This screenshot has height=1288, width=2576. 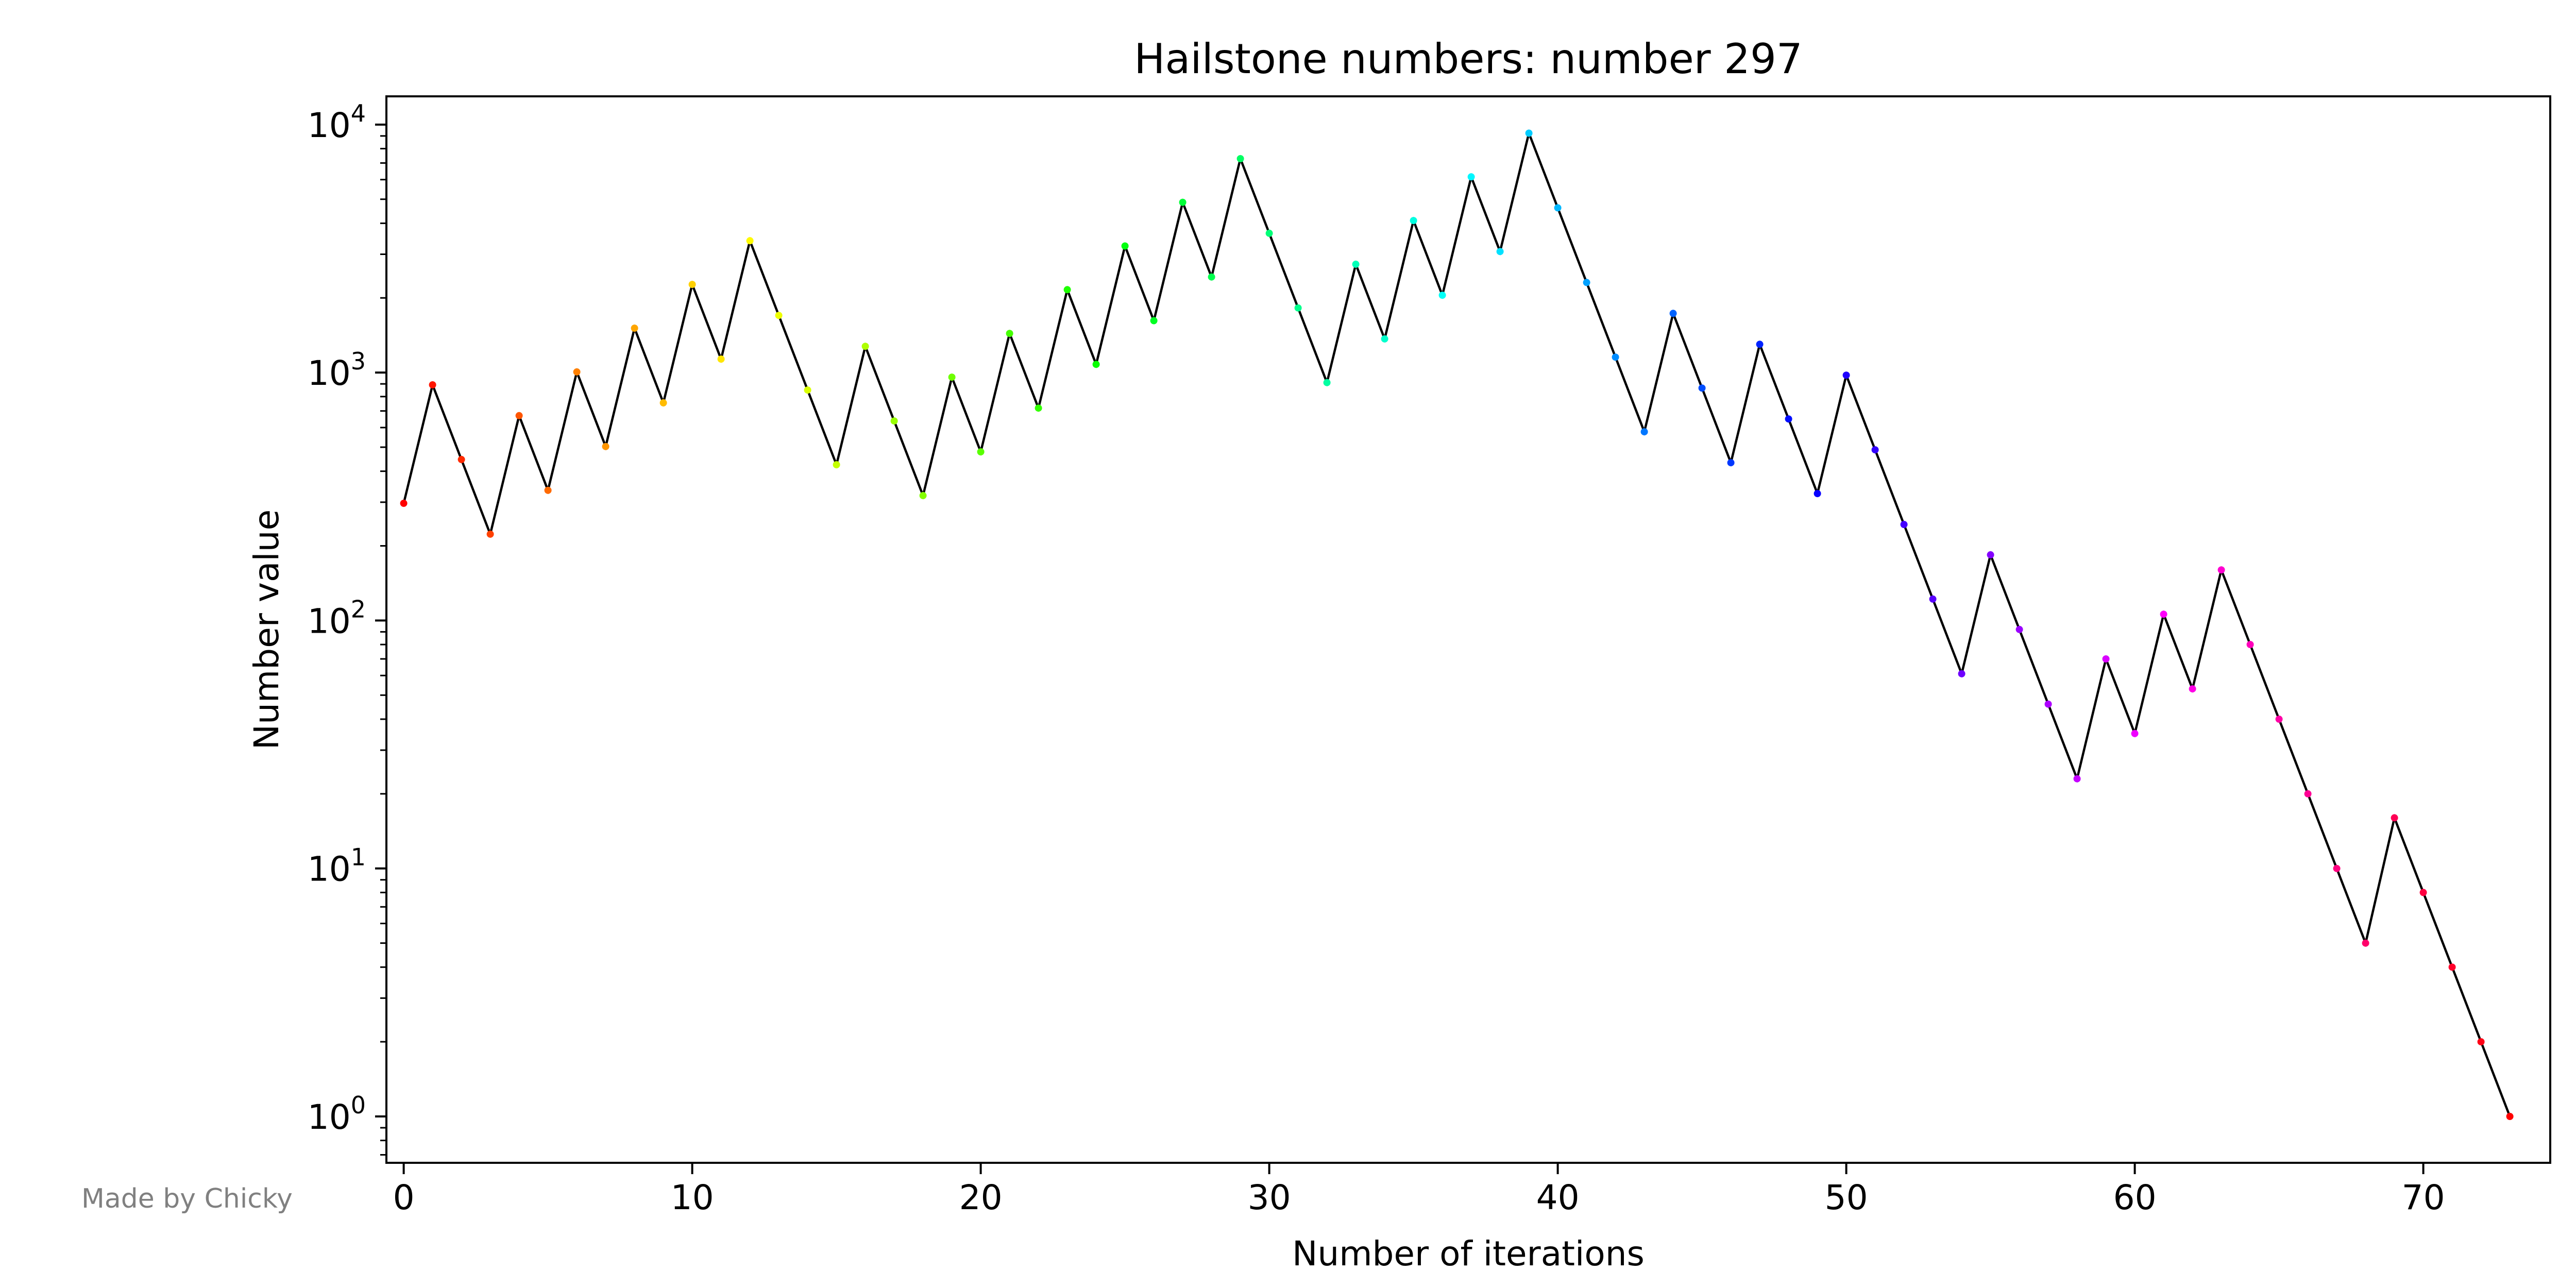 I want to click on x-axis-ticks: 0 10 20 30 40 50 60 70, so click(x=1419, y=1190).